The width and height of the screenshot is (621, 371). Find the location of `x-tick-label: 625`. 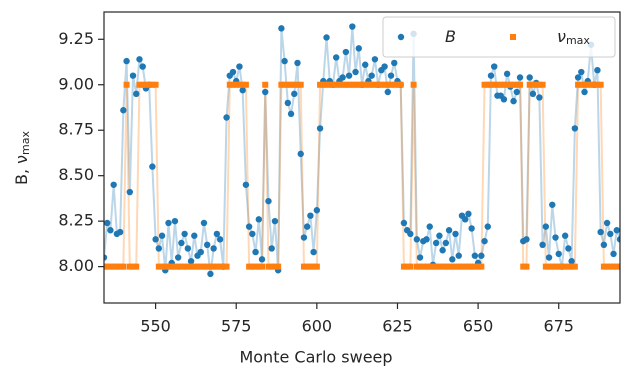

x-tick-label: 625 is located at coordinates (397, 326).